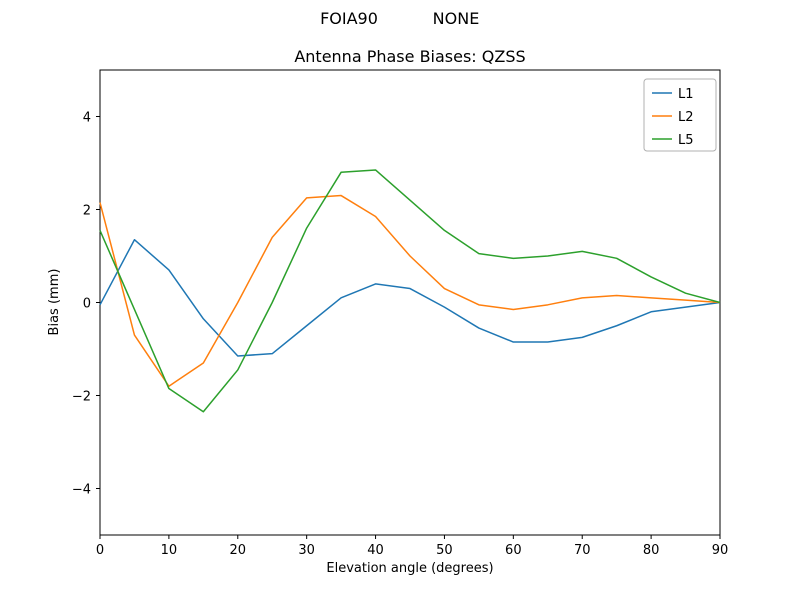 Image resolution: width=800 pixels, height=600 pixels. Describe the element at coordinates (582, 550) in the screenshot. I see `x-tick-label: 70` at that location.